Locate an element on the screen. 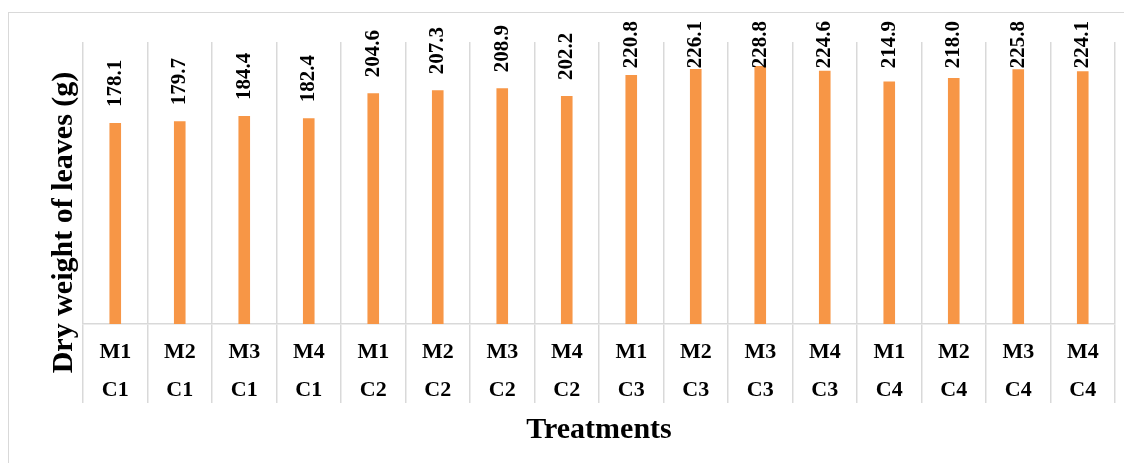 This screenshot has width=1132, height=471. x-tick-label: M2 C1 is located at coordinates (179, 369).